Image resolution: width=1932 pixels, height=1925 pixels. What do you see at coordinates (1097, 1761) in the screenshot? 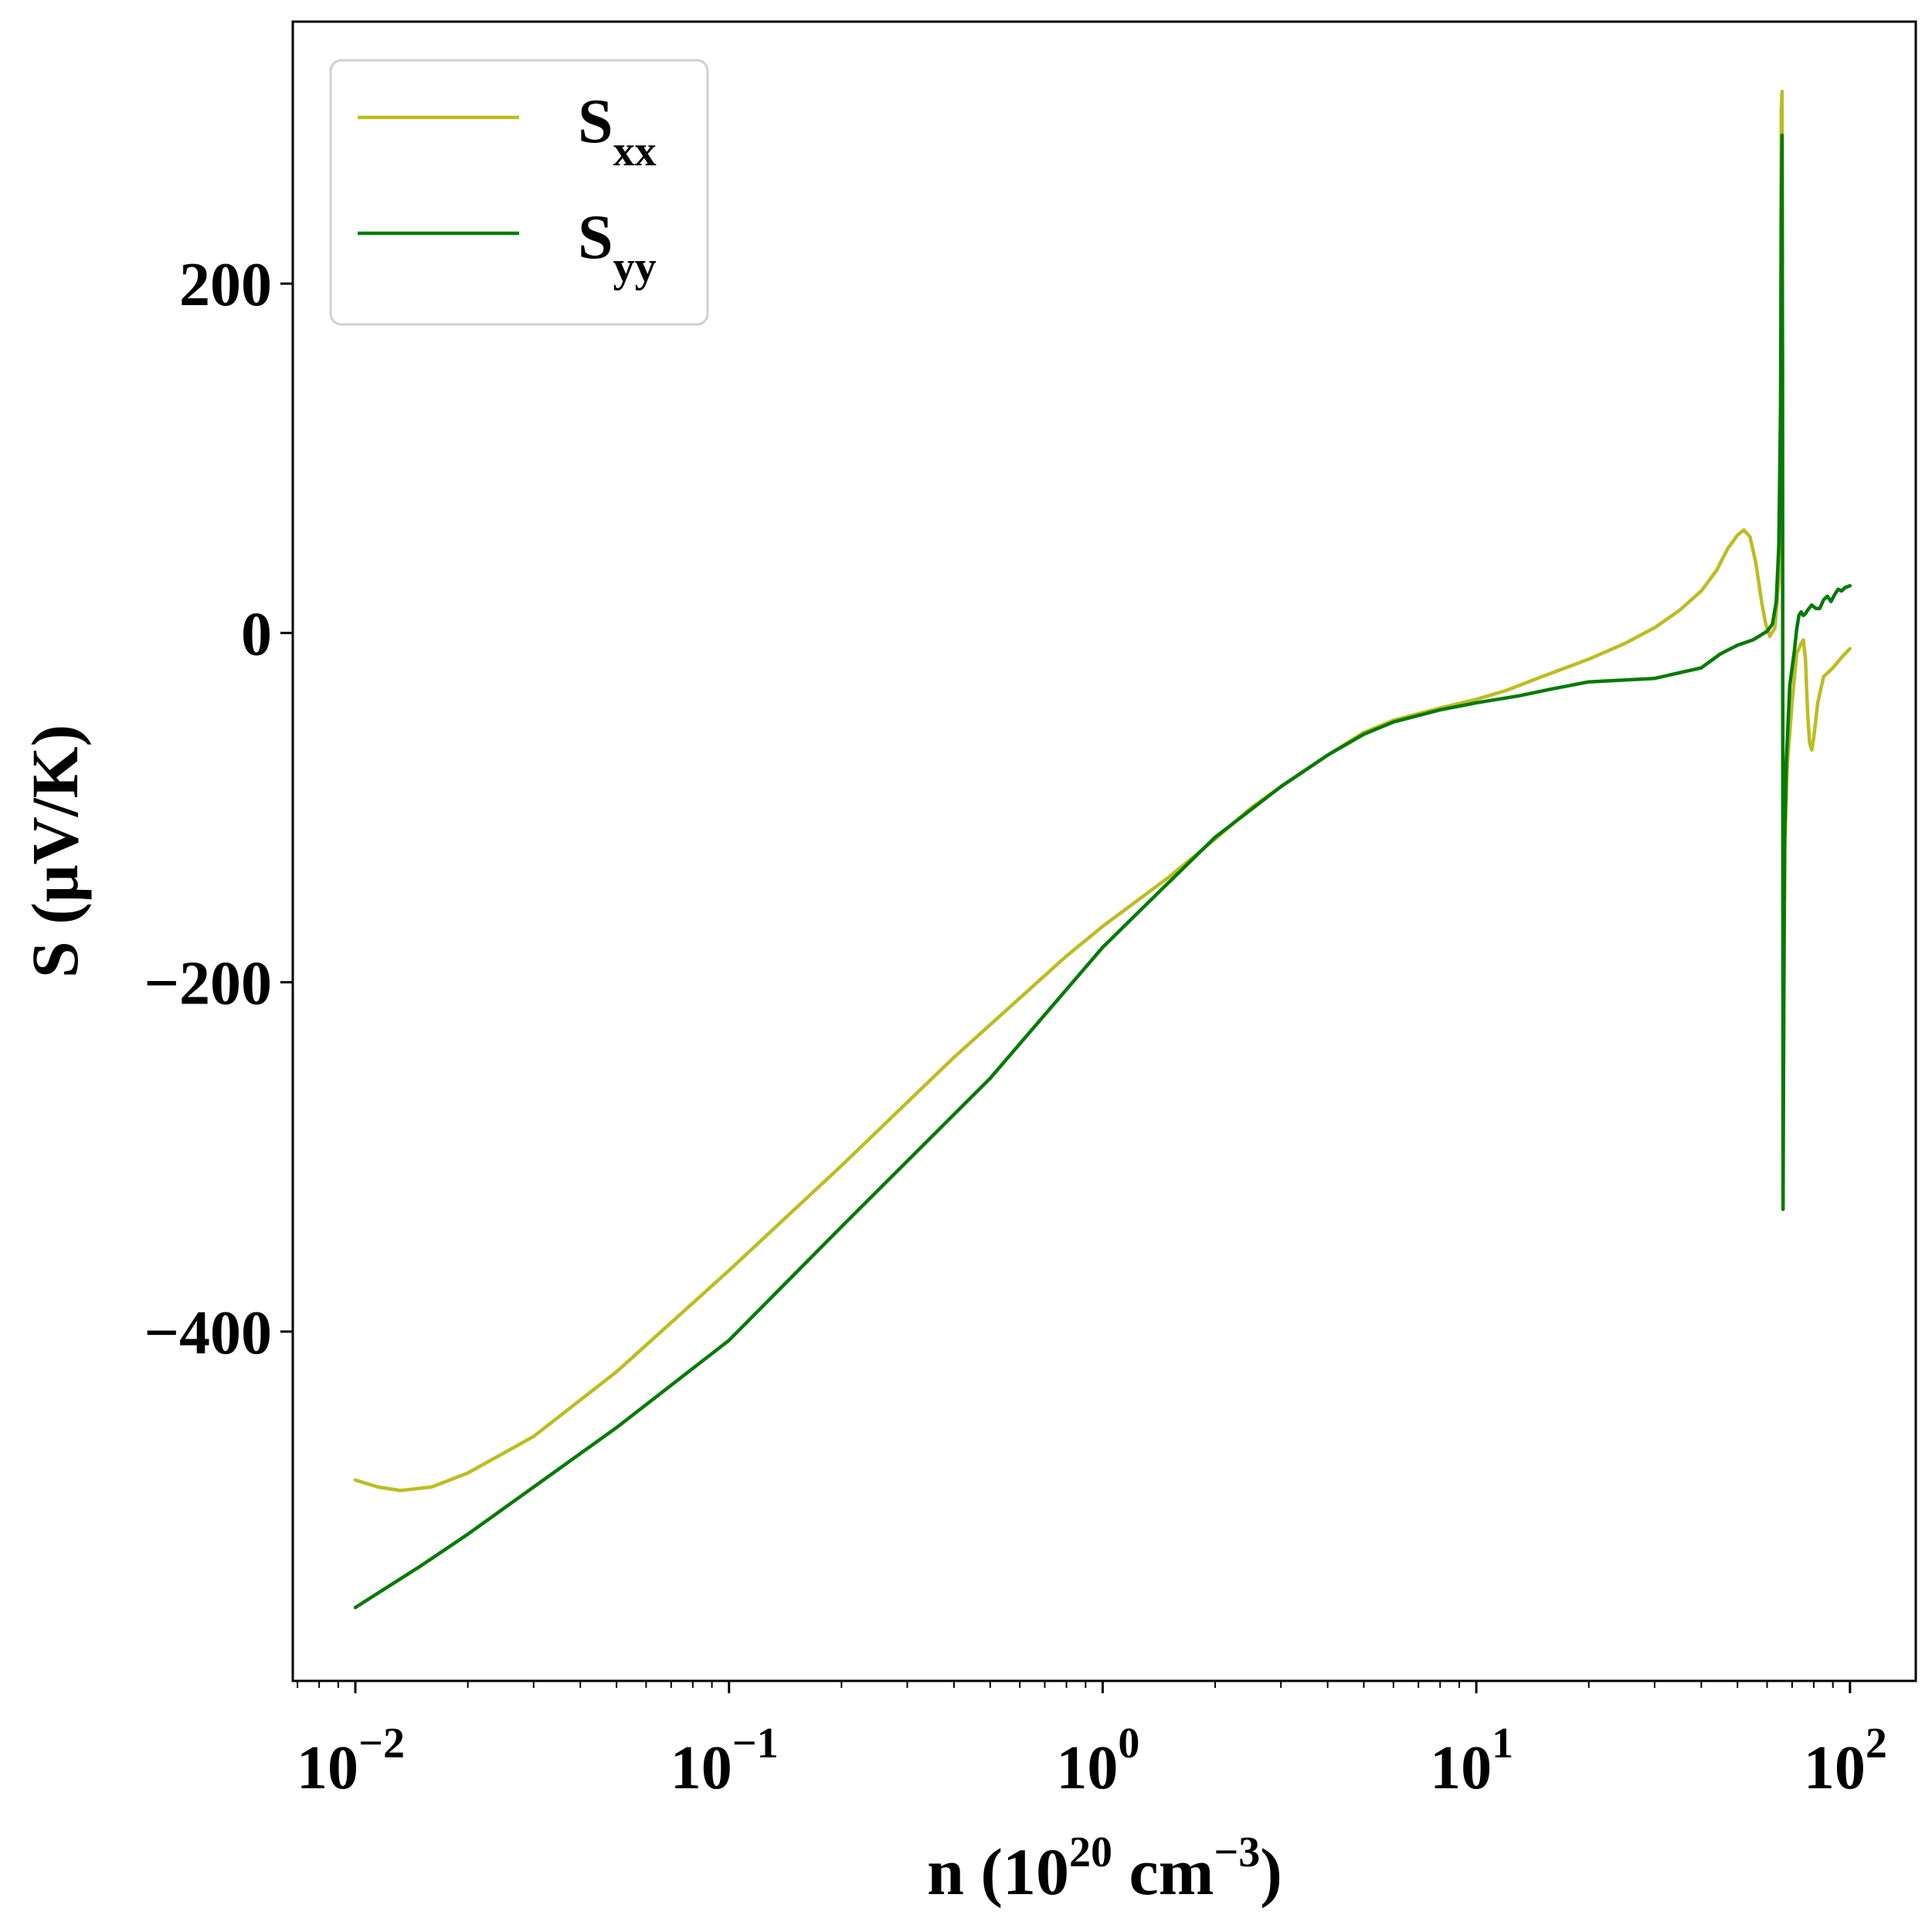
I see `x-tick-label: 10⁰` at bounding box center [1097, 1761].